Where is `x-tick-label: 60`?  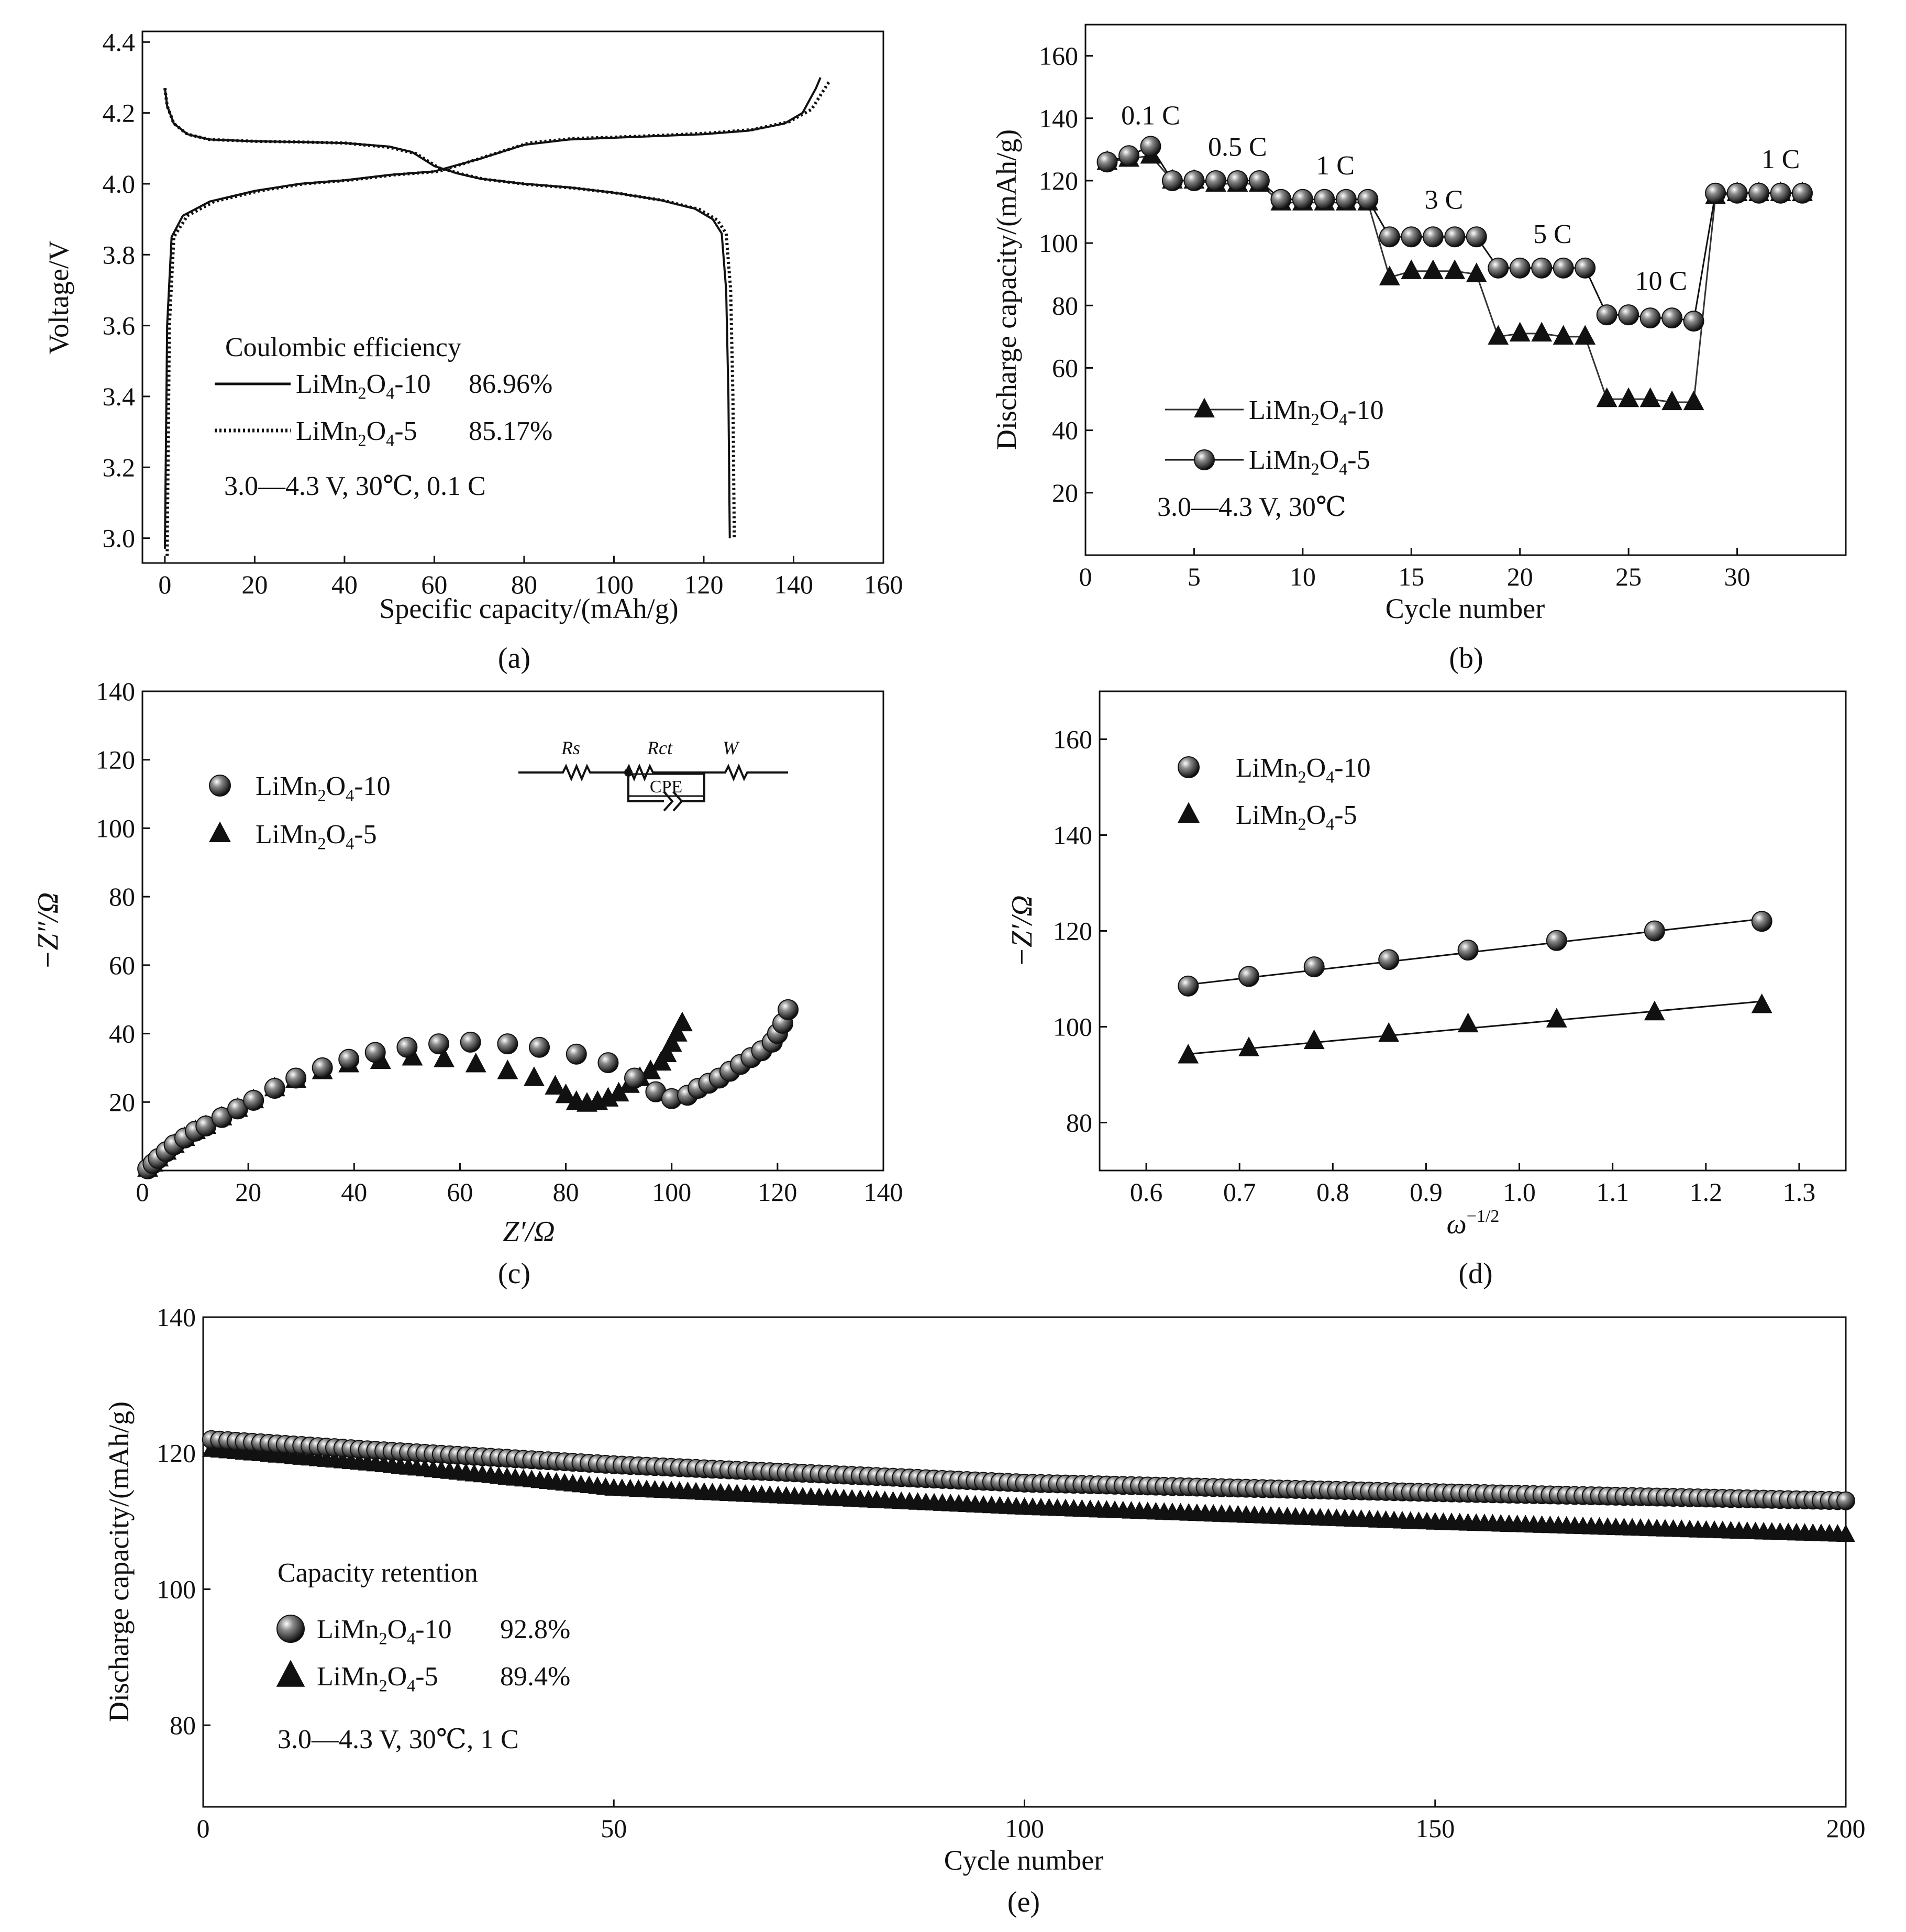
x-tick-label: 60 is located at coordinates (434, 584).